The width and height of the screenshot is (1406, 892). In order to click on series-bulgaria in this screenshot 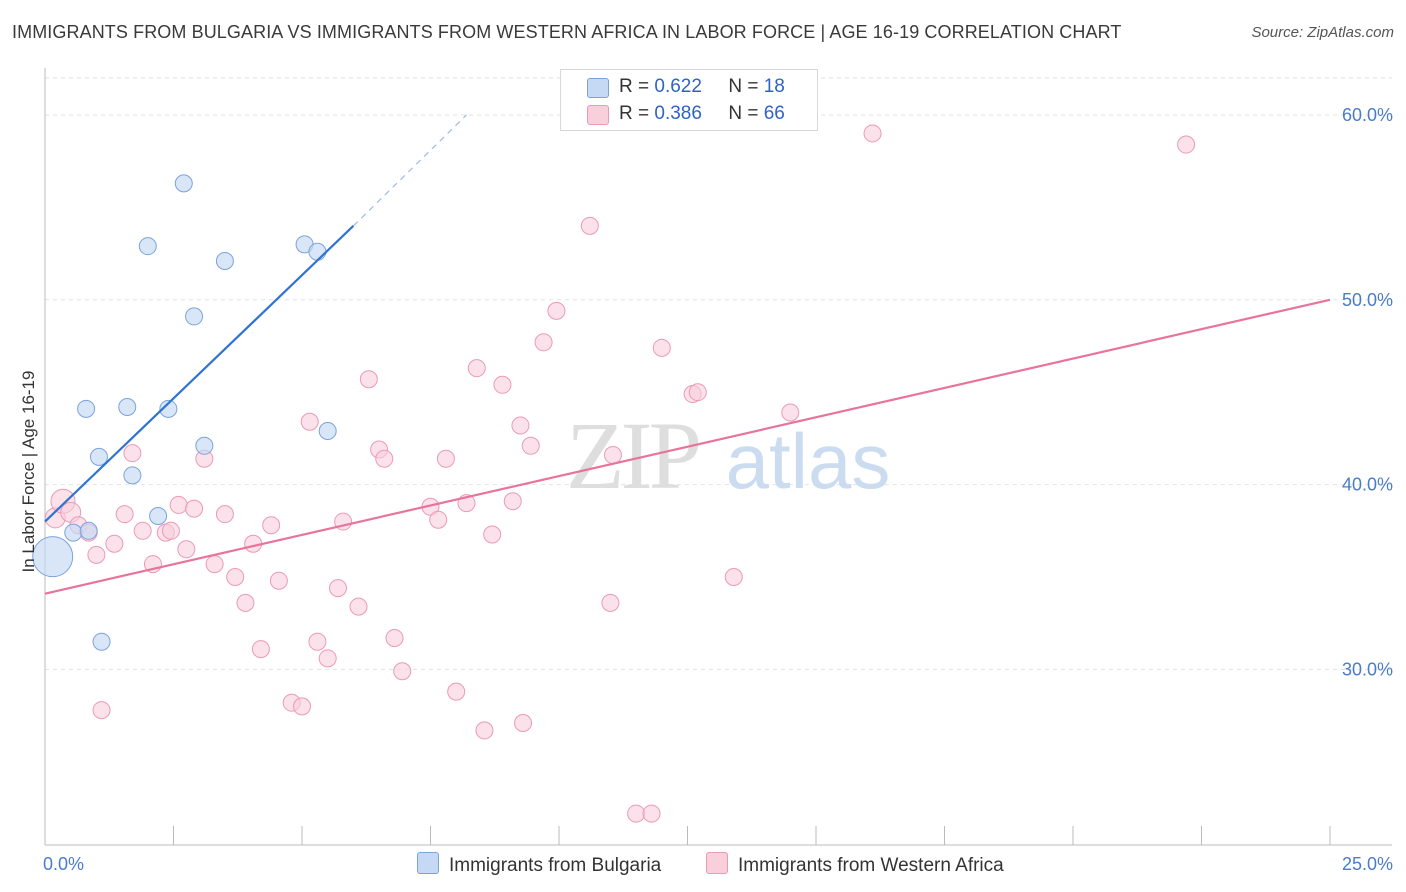, I will do `click(184, 412)`.